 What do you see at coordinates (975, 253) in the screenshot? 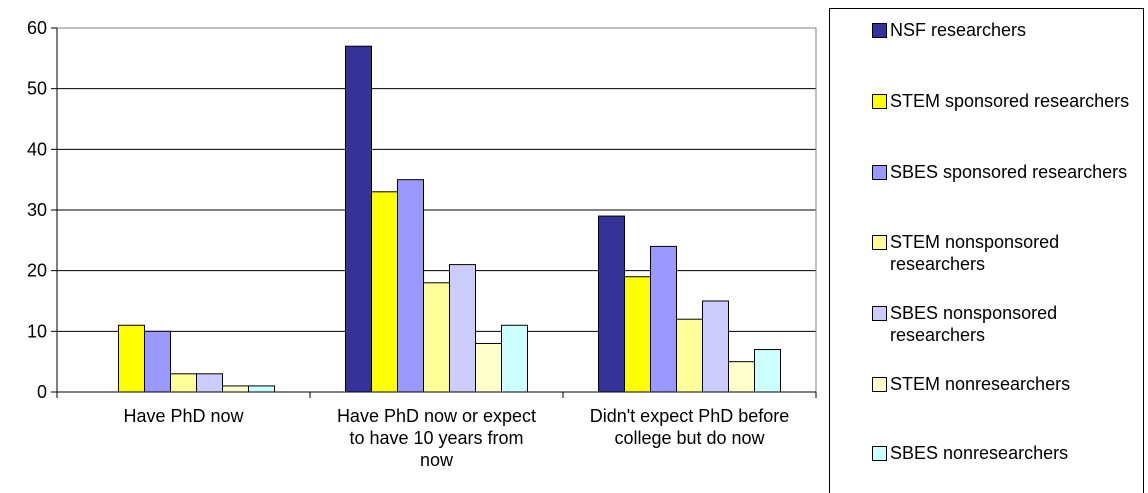
I see `legend-label: STEM nonsponsored researchers` at bounding box center [975, 253].